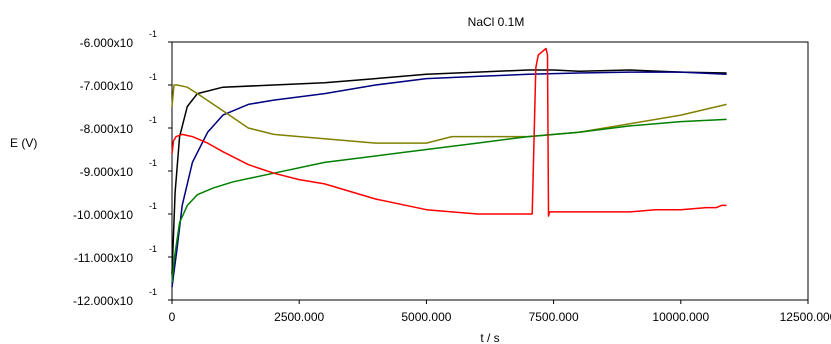 The image size is (831, 344). Describe the element at coordinates (299, 317) in the screenshot. I see `x-tick-label: 2500.000` at that location.